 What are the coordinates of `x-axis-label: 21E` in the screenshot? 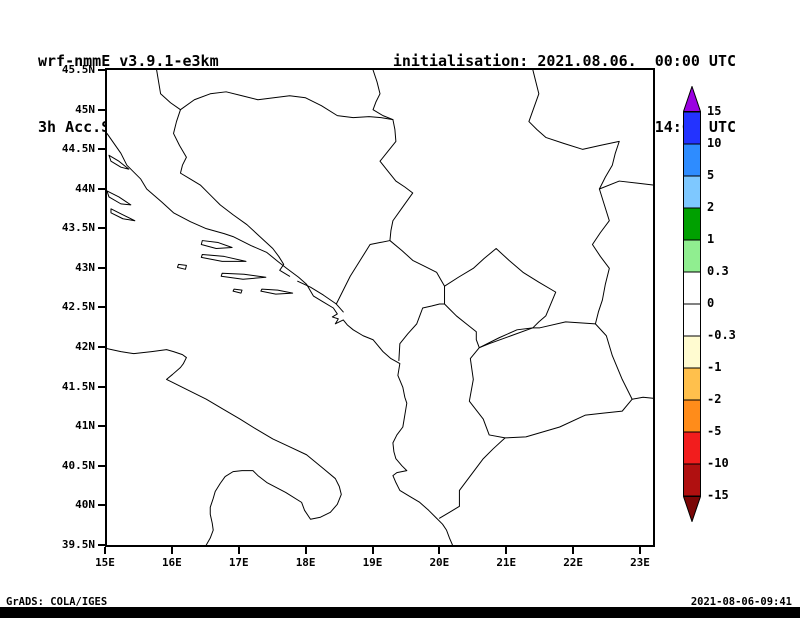 It's located at (506, 562).